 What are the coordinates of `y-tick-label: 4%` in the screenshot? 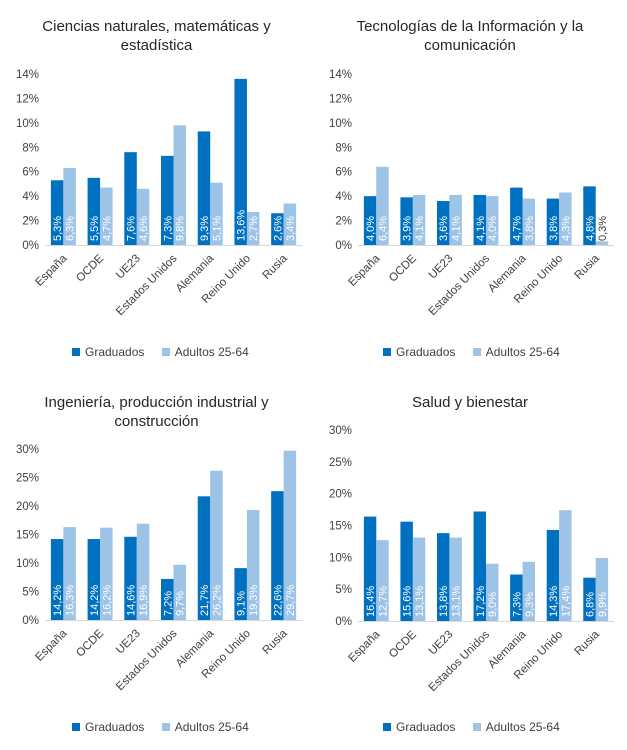 It's located at (343, 197).